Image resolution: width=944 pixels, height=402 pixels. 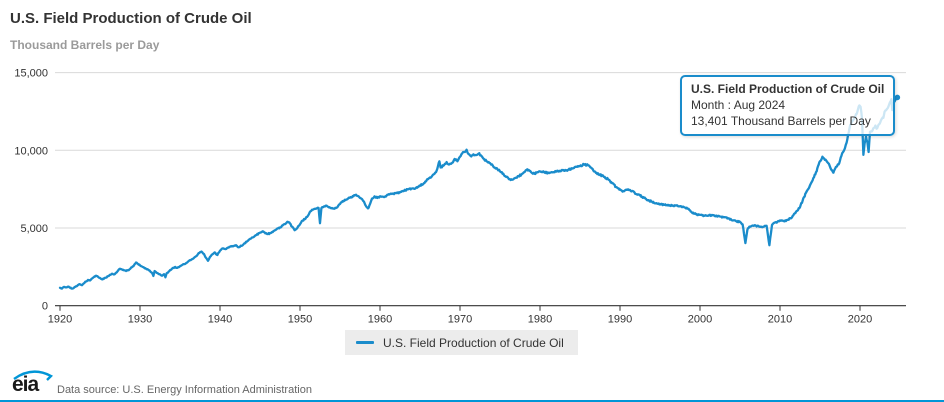 What do you see at coordinates (897, 97) in the screenshot?
I see `series-end-marker` at bounding box center [897, 97].